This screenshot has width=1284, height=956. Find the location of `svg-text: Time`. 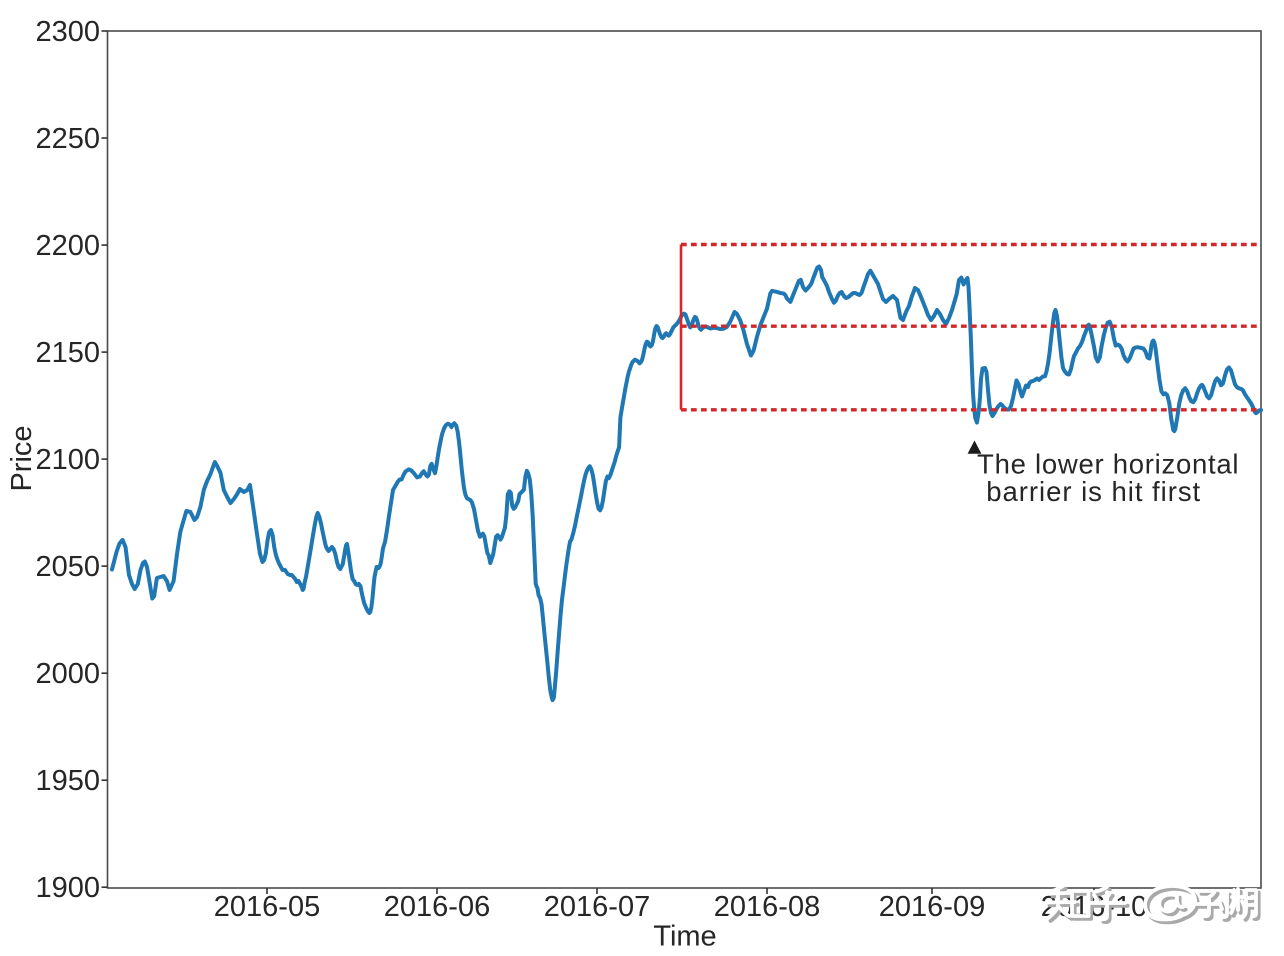

svg-text: Time is located at coordinates (684, 936).